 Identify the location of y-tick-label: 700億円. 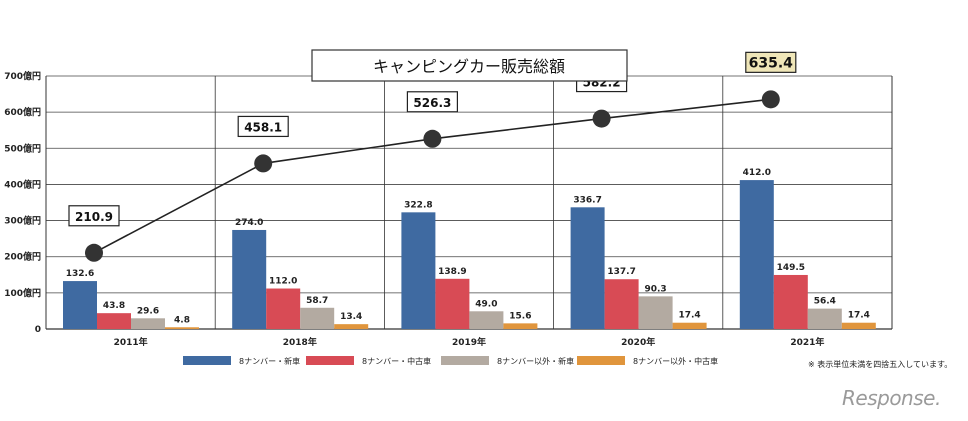
(22, 76).